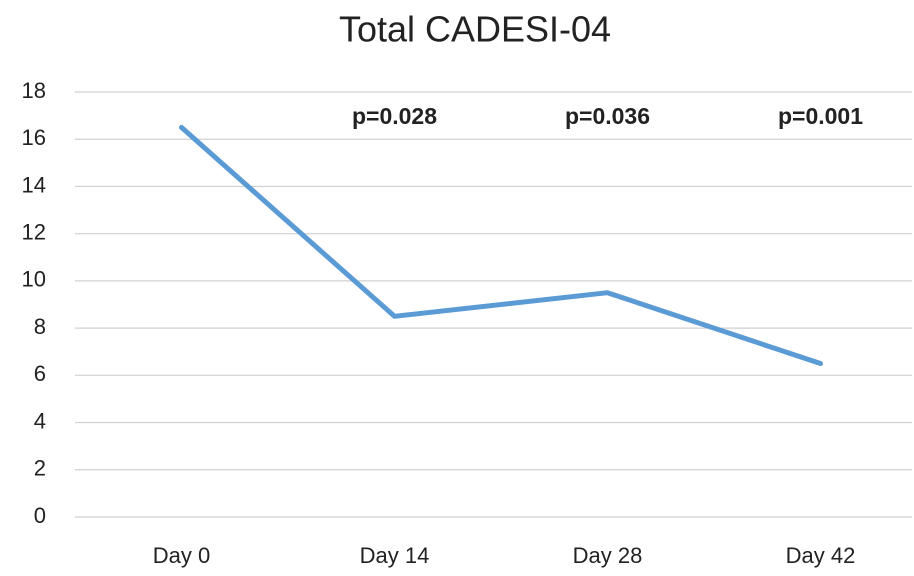  I want to click on y-tick-label: 4, so click(40, 420).